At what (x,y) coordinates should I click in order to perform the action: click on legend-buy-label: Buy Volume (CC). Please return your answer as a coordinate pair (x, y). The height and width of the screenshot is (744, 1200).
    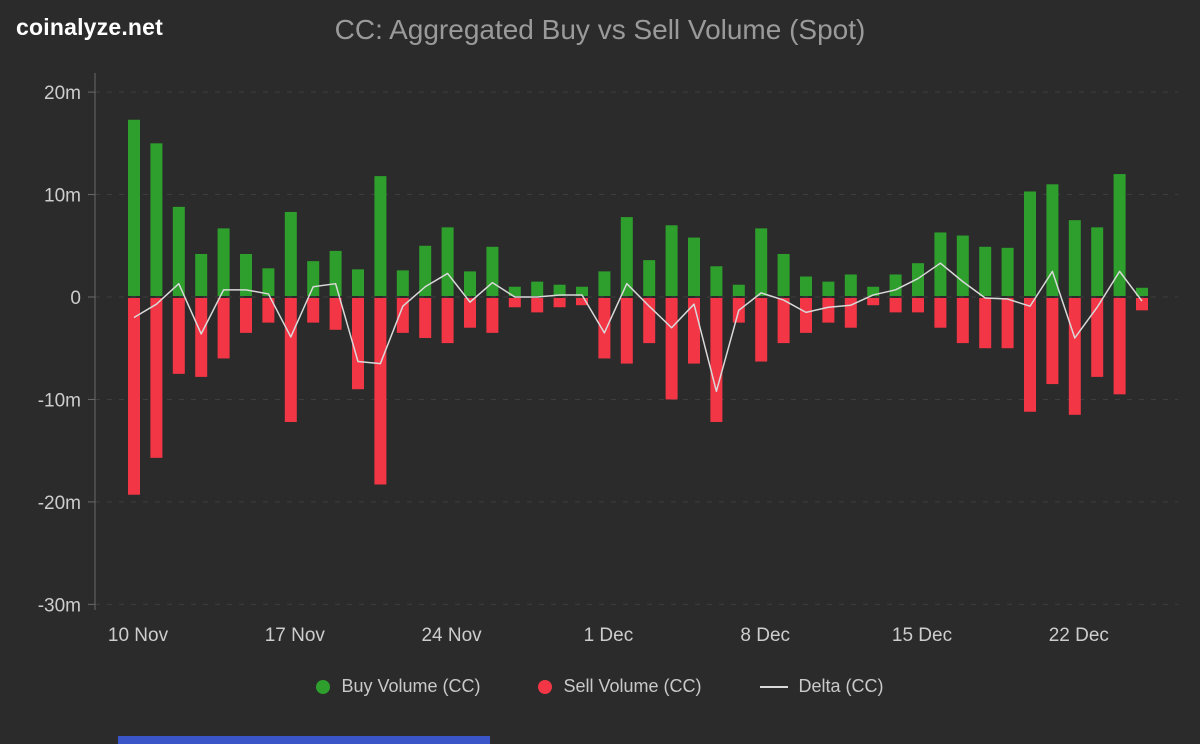
    Looking at the image, I should click on (411, 686).